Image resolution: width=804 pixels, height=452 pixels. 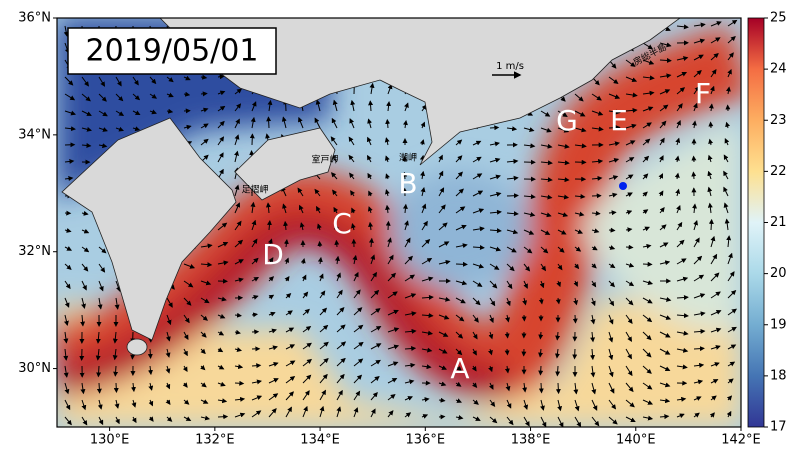 What do you see at coordinates (756, 222) in the screenshot?
I see `colorbar` at bounding box center [756, 222].